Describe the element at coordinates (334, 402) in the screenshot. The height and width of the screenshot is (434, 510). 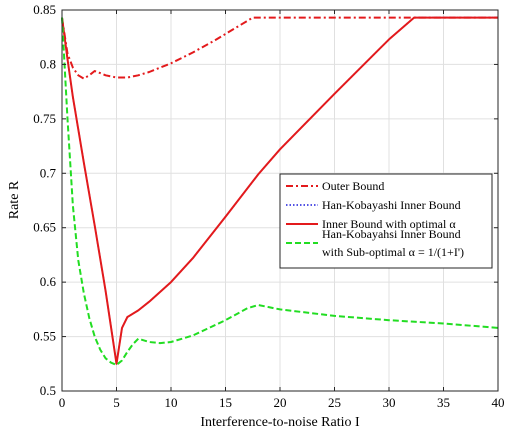
I see `x-tick-label: 25` at that location.